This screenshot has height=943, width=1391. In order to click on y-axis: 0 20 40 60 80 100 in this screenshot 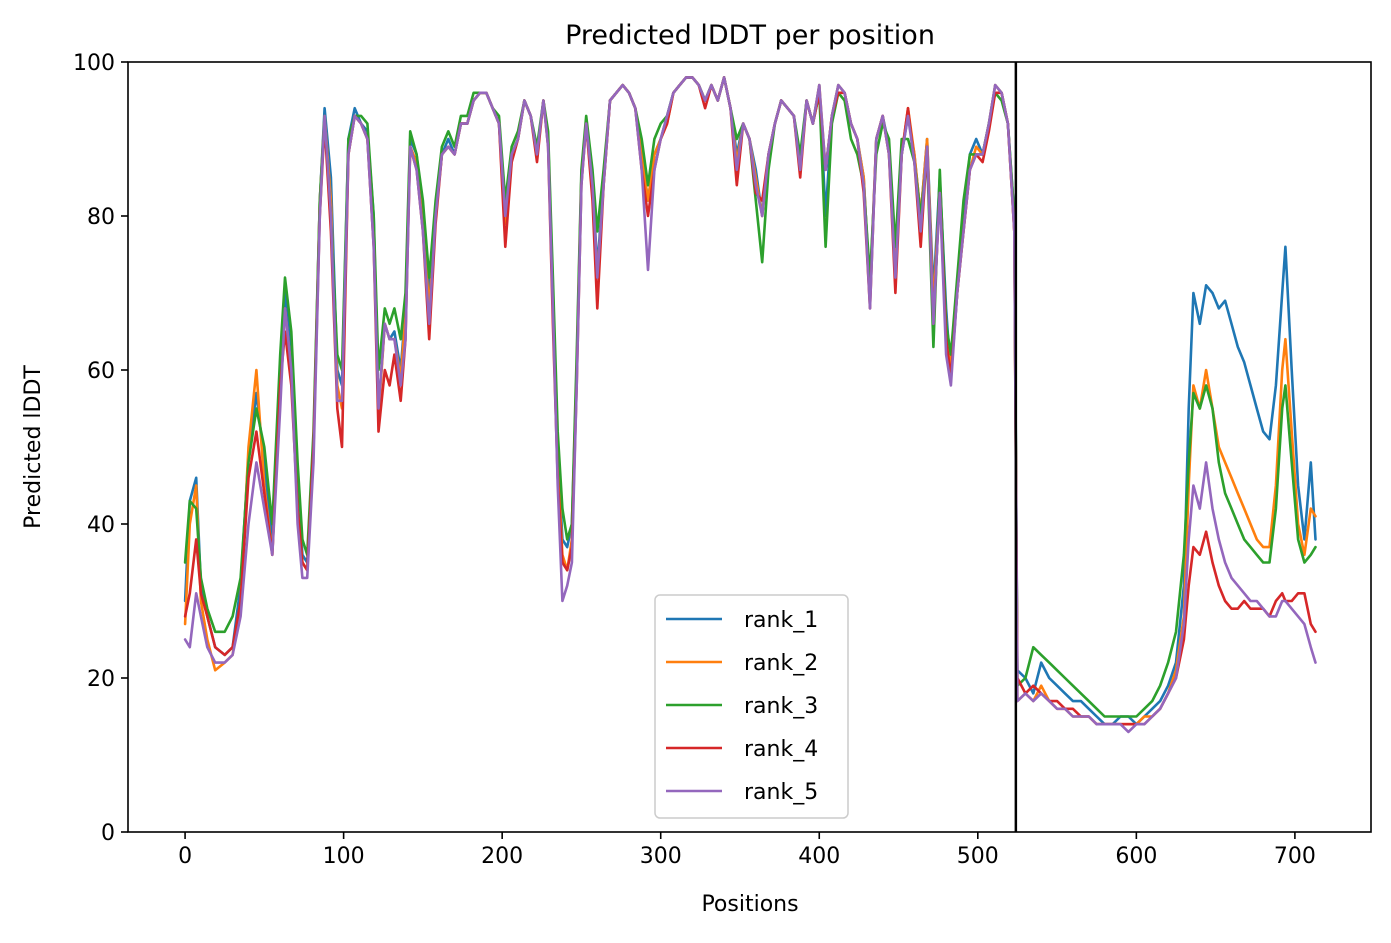, I will do `click(100, 448)`.